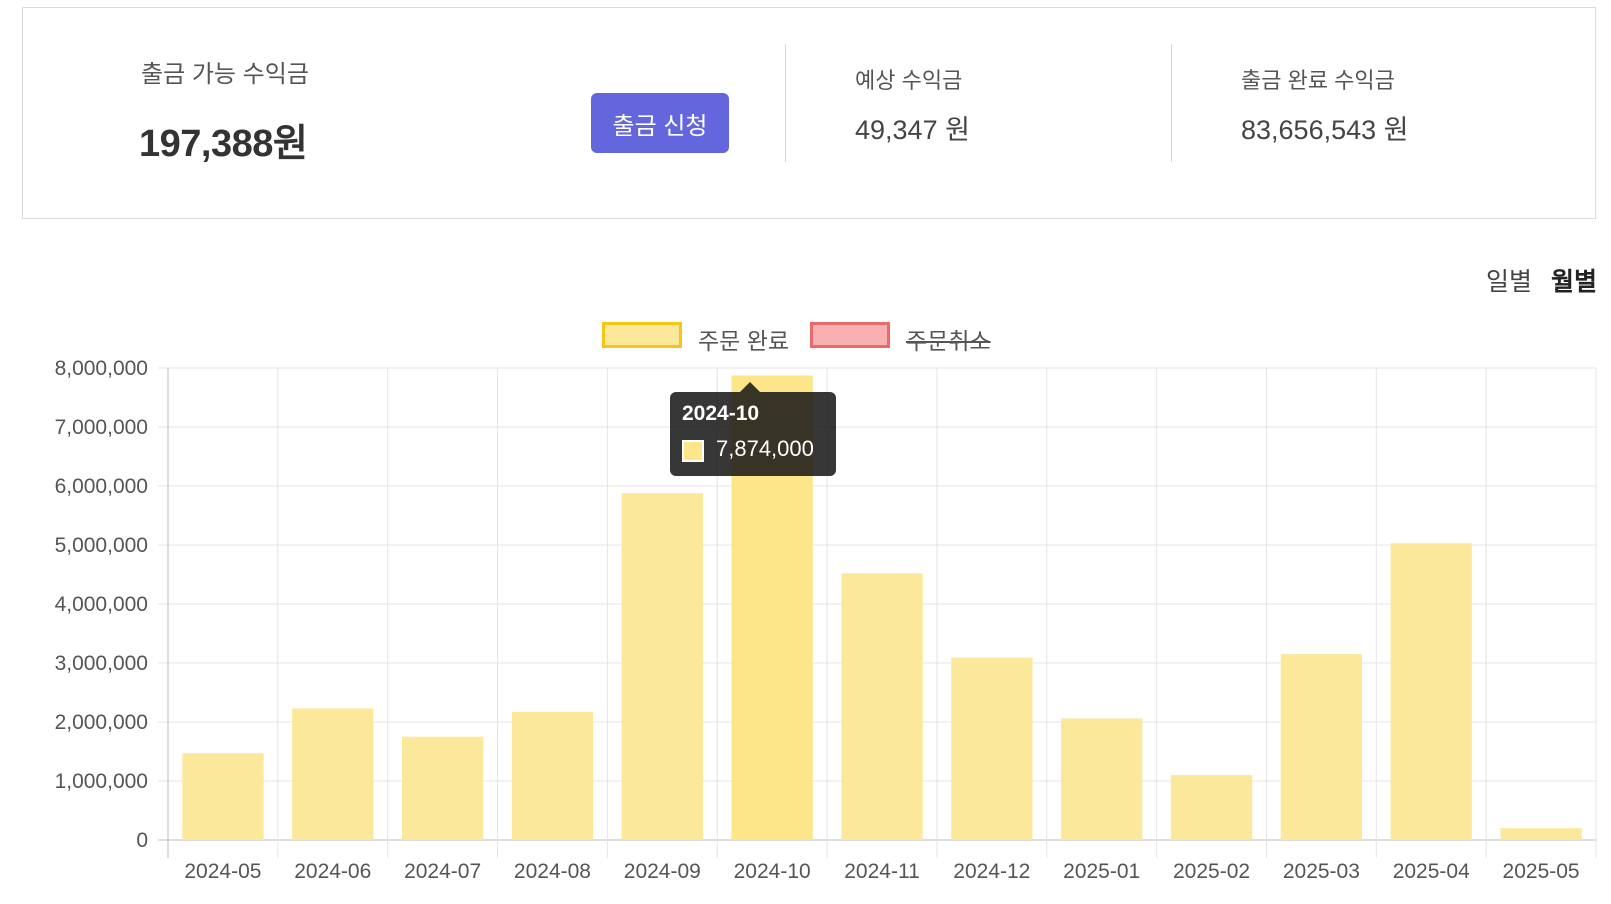  I want to click on x-tick-label: 2025-04, so click(1431, 871).